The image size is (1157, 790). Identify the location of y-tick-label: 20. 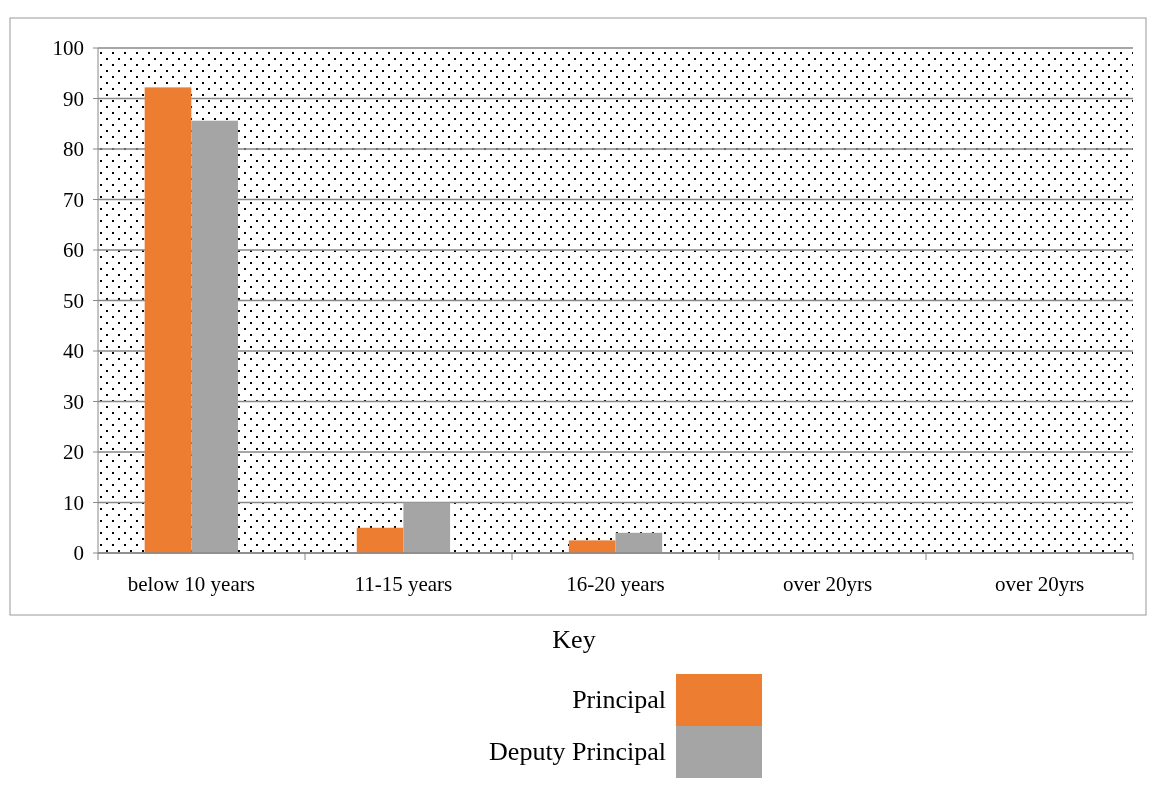
(73, 452).